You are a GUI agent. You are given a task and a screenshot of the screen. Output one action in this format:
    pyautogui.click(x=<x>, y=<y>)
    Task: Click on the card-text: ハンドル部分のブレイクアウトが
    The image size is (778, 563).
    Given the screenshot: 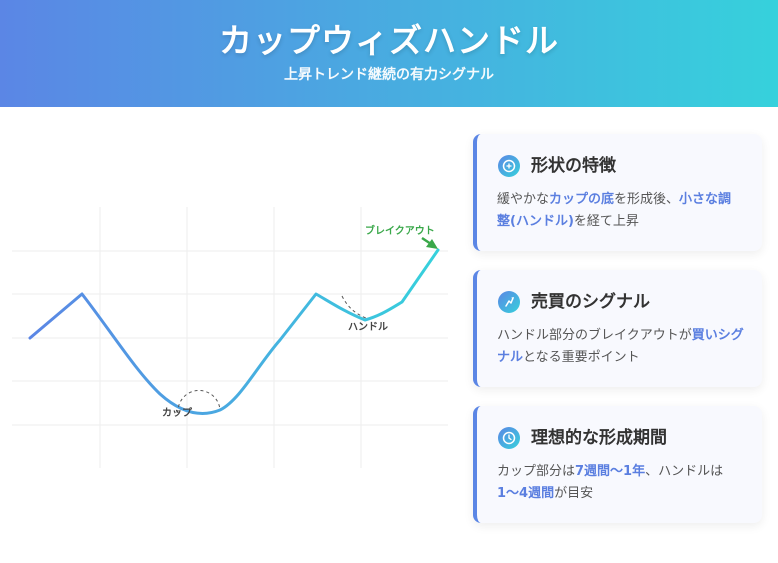 What is the action you would take?
    pyautogui.click(x=594, y=335)
    